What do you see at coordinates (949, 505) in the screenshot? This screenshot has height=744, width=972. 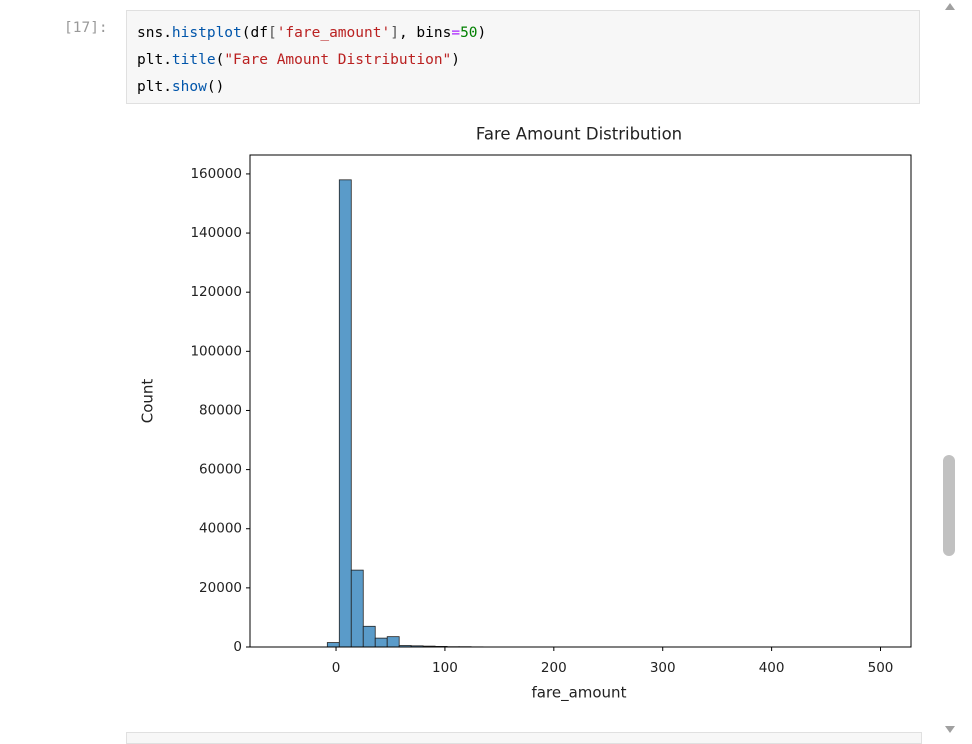 I see `scroll-thumb` at bounding box center [949, 505].